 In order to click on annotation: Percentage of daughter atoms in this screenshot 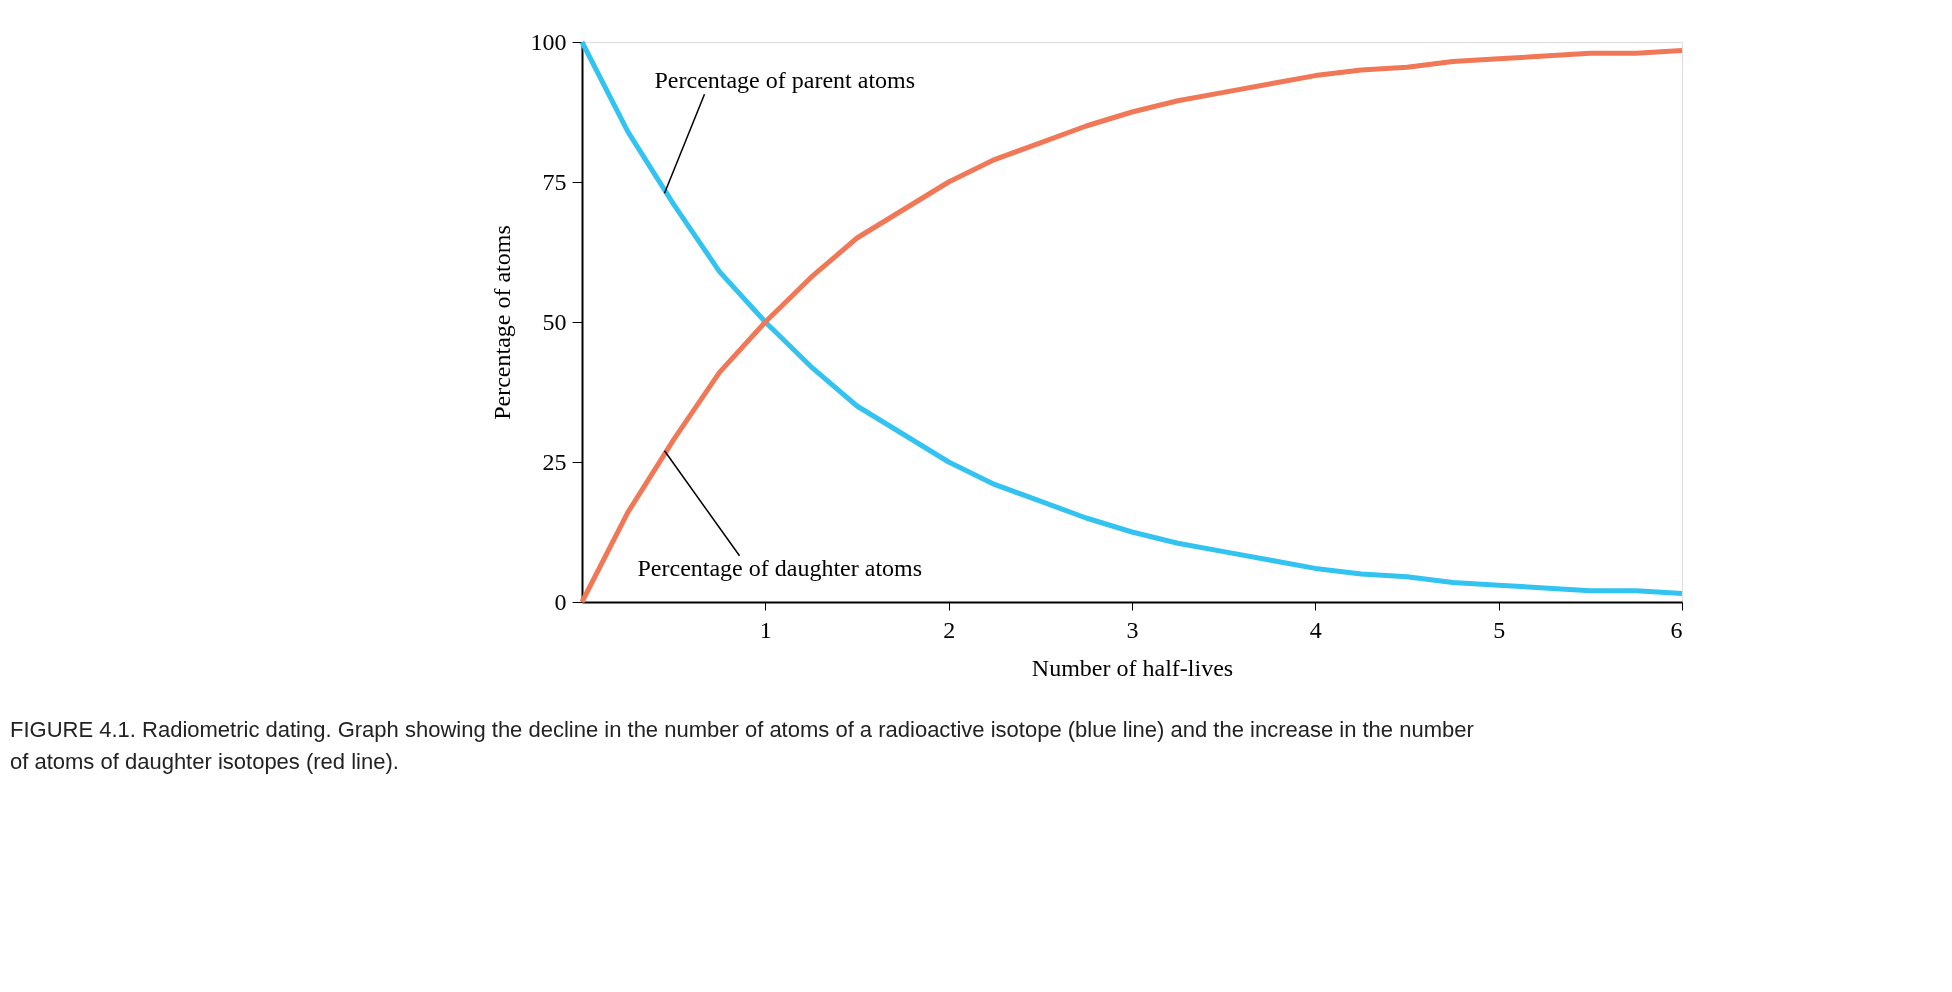, I will do `click(780, 567)`.